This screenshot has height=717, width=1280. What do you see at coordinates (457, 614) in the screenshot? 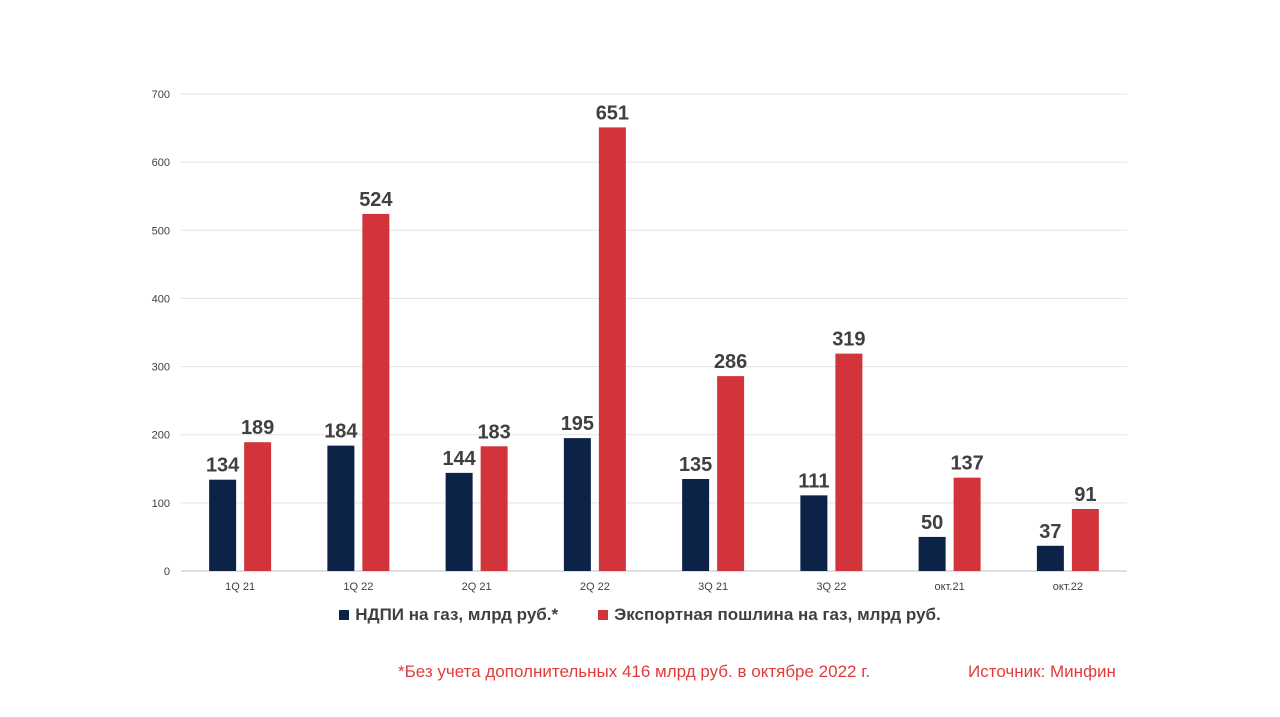
I see `legend-label-ndpi: НДПИ на газ, млрд руб.*` at bounding box center [457, 614].